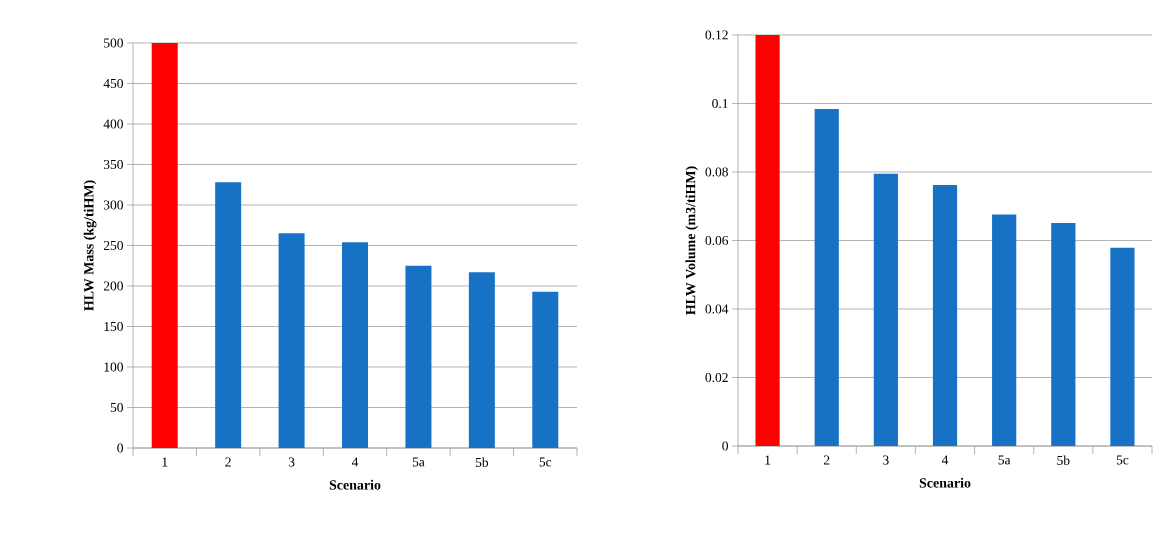  Describe the element at coordinates (716, 35) in the screenshot. I see `y-tick-label: 0.12` at that location.